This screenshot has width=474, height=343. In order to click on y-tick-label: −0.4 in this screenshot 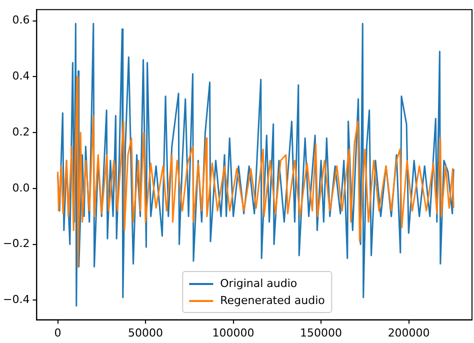, I will do `click(16, 299)`.